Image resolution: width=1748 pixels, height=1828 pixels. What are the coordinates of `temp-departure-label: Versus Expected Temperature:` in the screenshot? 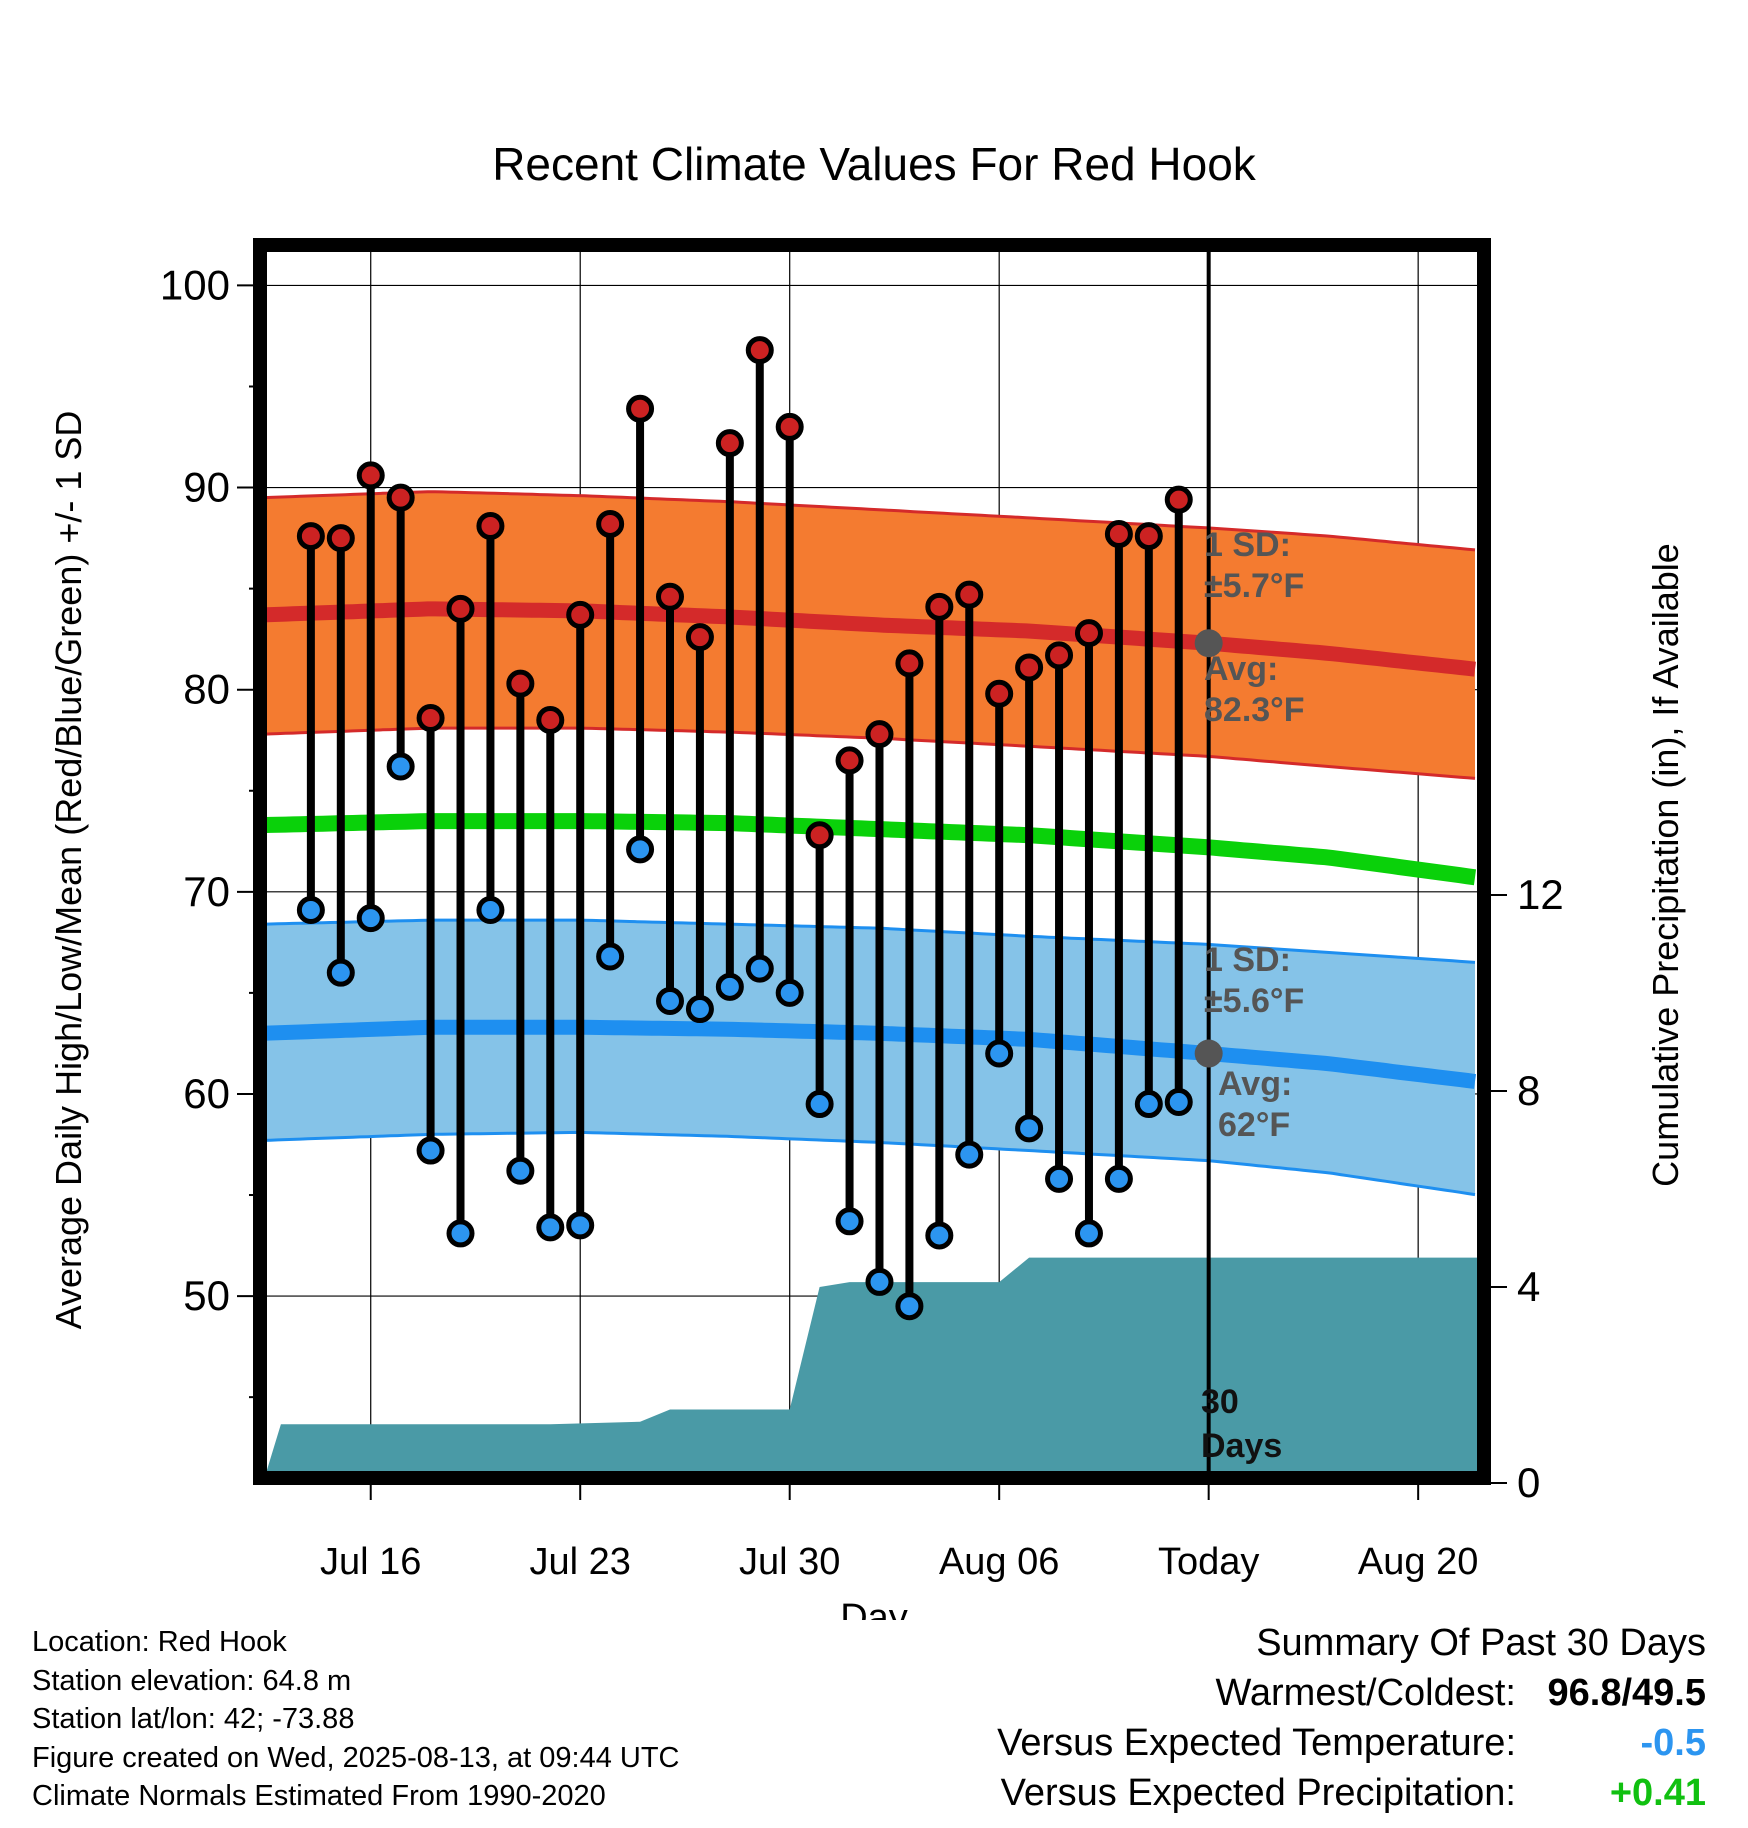 It's located at (1256, 1743).